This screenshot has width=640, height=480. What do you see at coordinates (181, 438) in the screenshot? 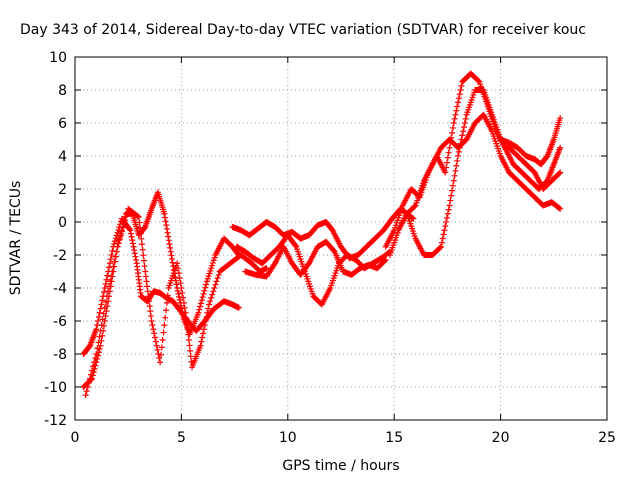
I see `x-tick-label: 5` at bounding box center [181, 438].